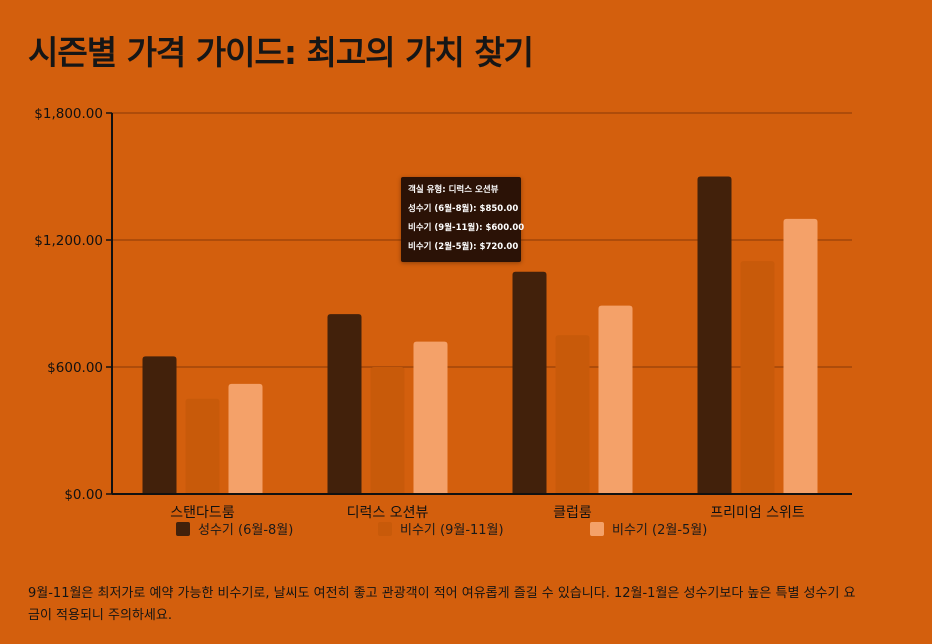 The image size is (932, 644). I want to click on tooltip-line: 비수기 (9월-11월): $600.00, so click(466, 228).